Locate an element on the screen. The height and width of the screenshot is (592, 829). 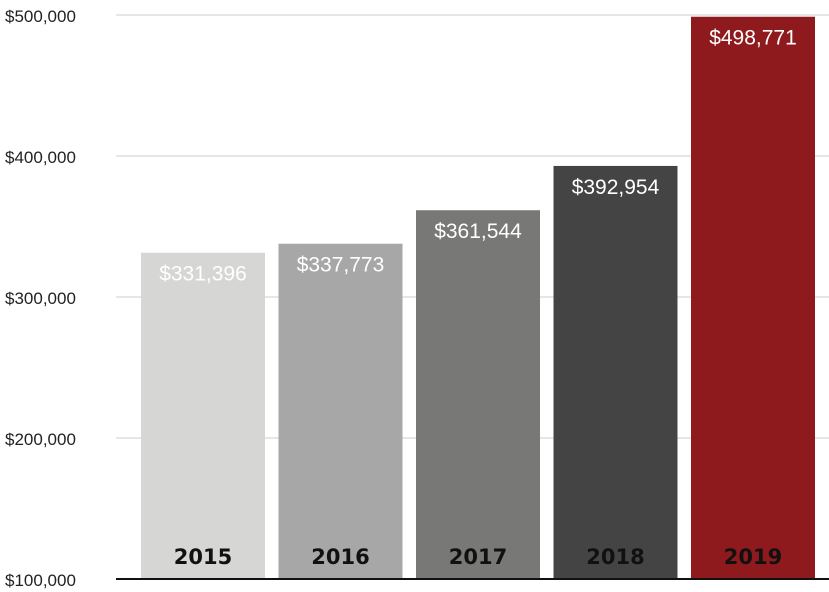
category-label-2016: 2016 is located at coordinates (340, 557).